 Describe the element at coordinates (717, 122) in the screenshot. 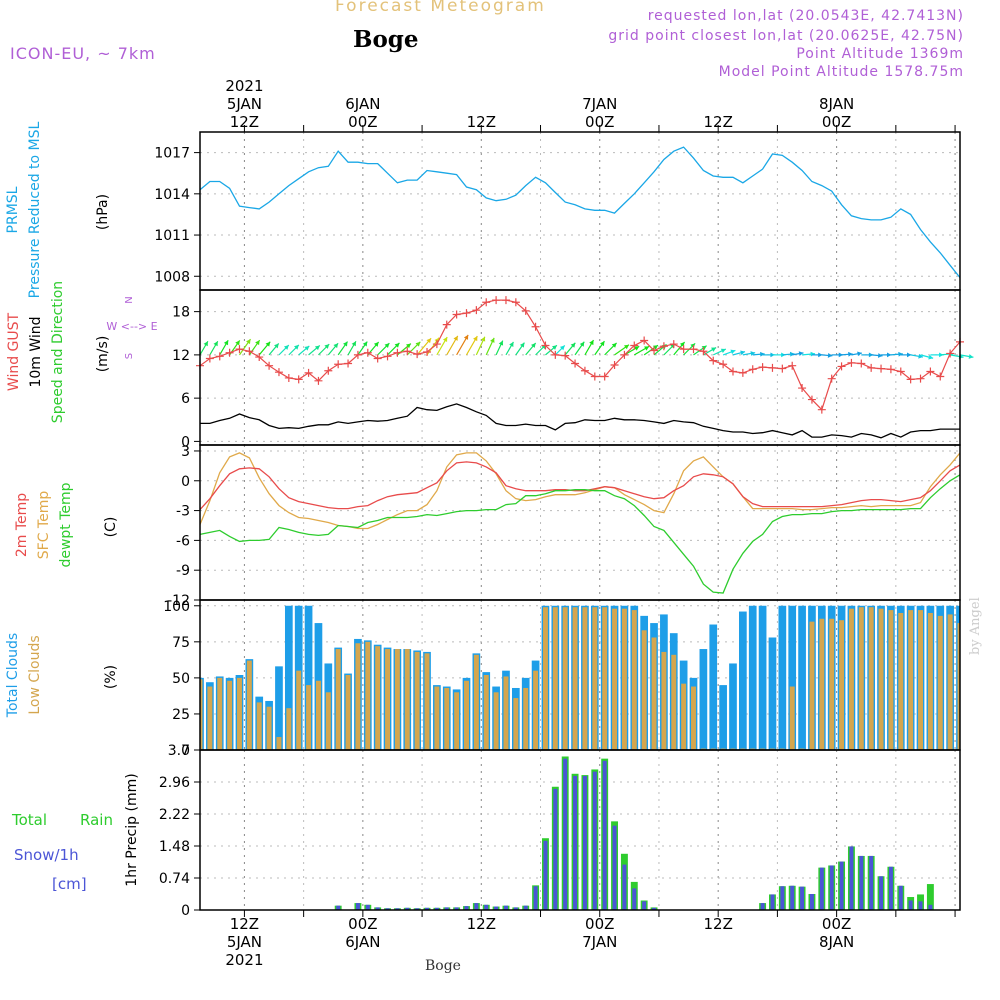

I see `time-label-top: 12Z` at that location.